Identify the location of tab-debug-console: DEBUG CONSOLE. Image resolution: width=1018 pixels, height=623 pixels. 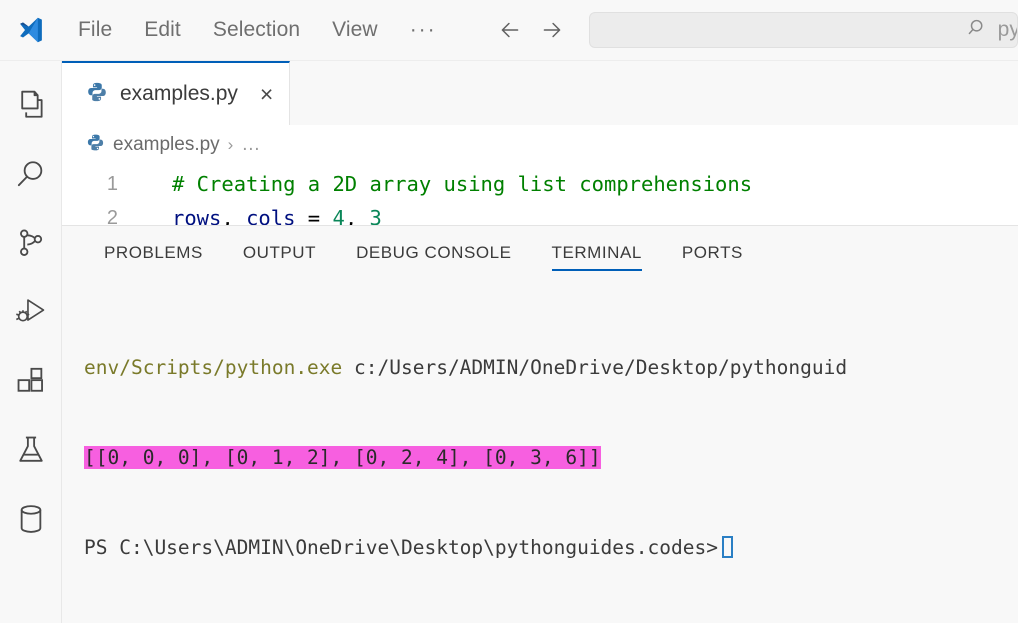
(434, 252).